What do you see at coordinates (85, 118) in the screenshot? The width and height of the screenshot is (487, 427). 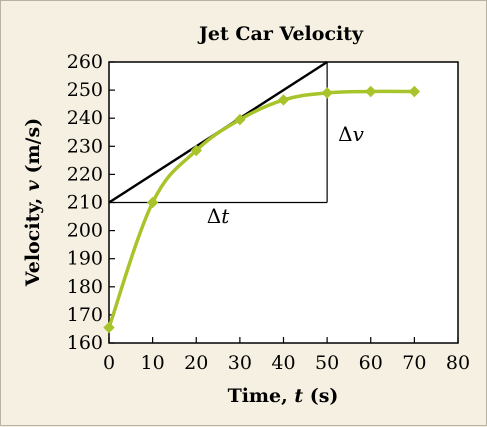 I see `y-tick-label: 240` at bounding box center [85, 118].